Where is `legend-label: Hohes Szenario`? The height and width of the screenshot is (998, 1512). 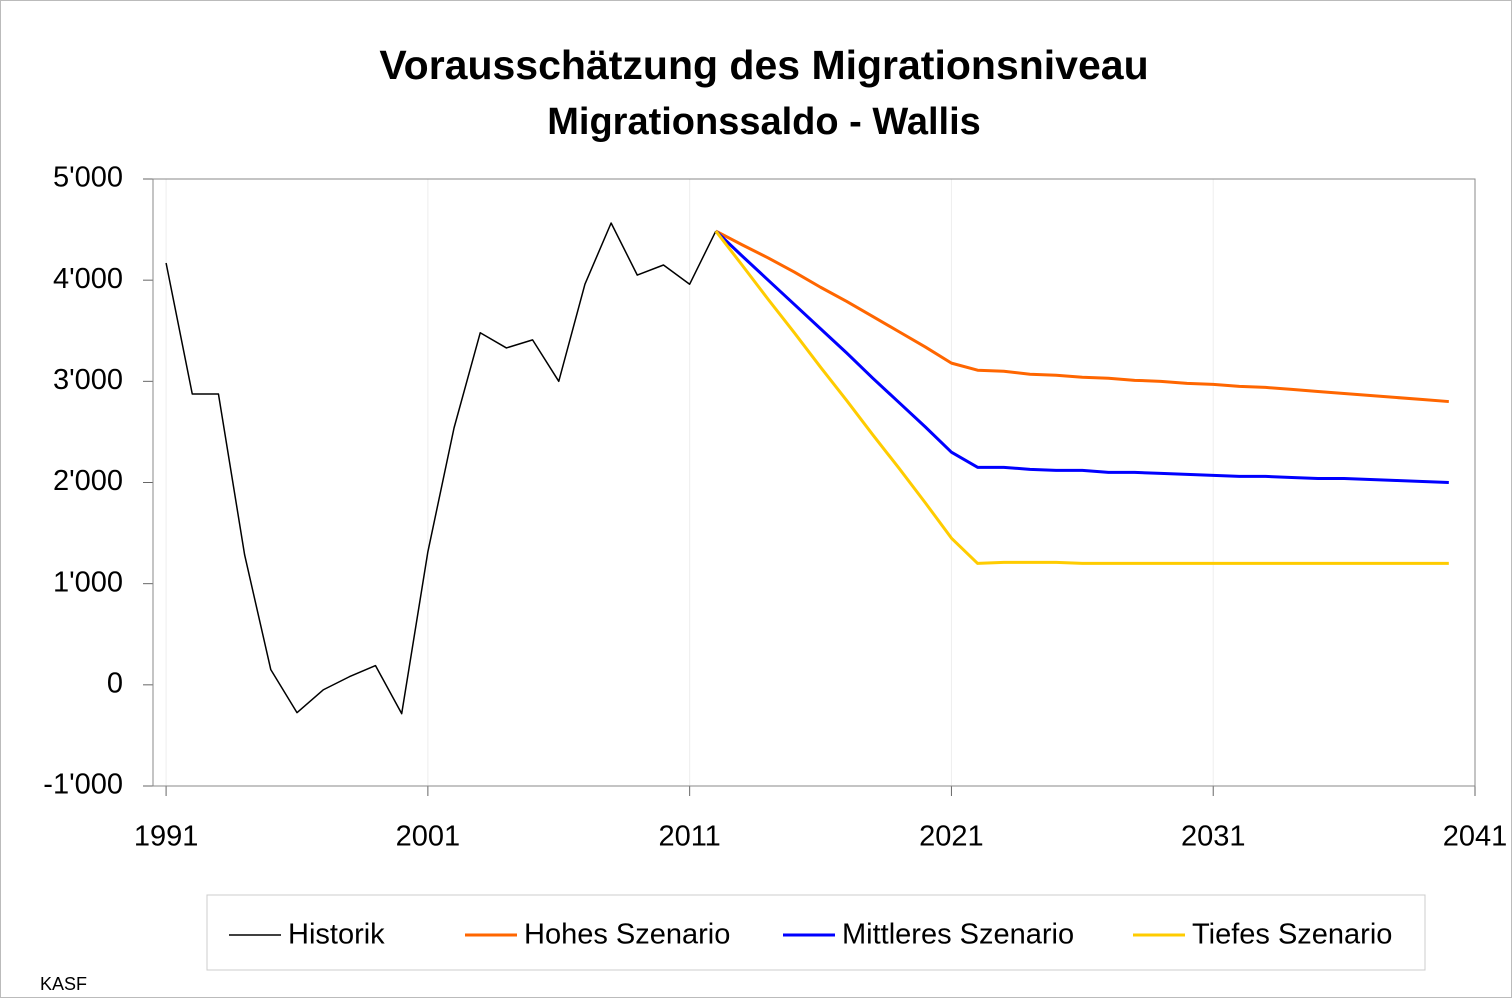 legend-label: Hohes Szenario is located at coordinates (627, 935).